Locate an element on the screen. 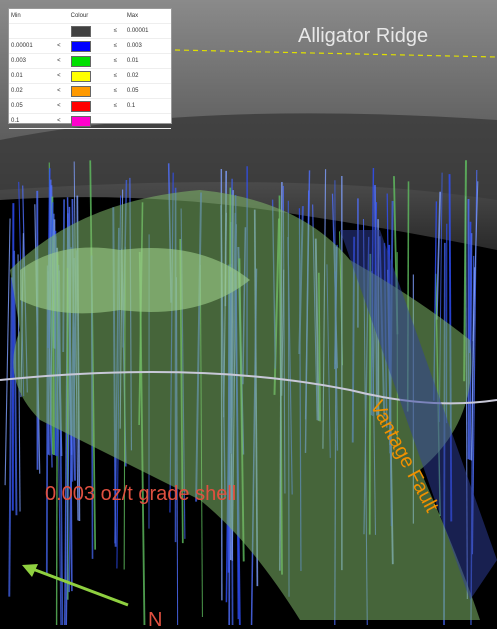 The image size is (497, 629). legend-row: 0.00001 < ≤0.003 is located at coordinates (90, 46).